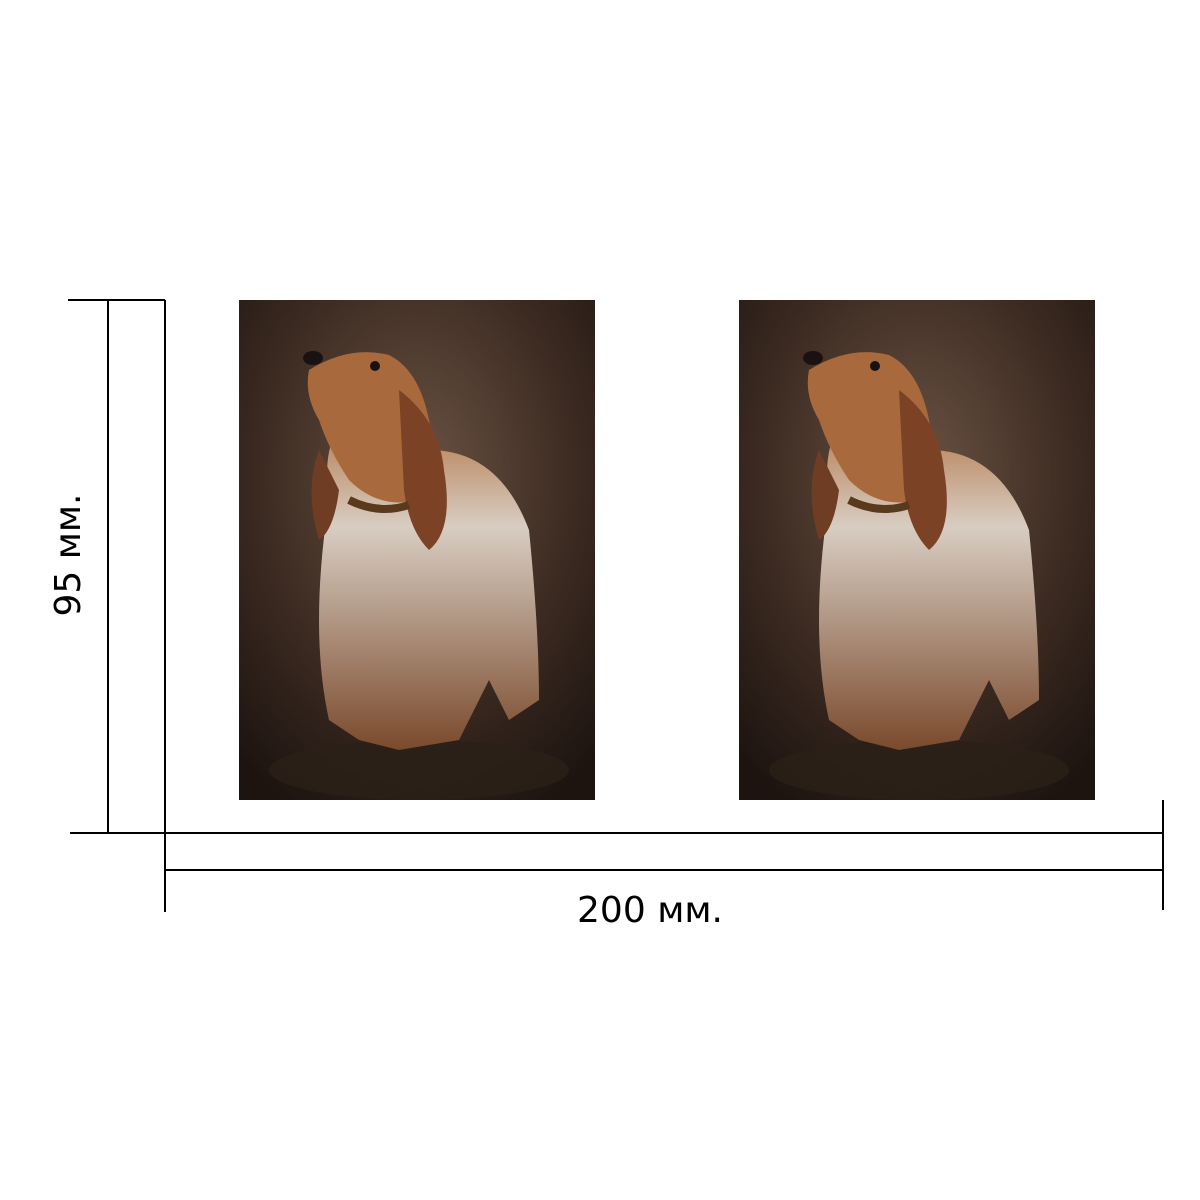 This screenshot has width=1200, height=1200. Describe the element at coordinates (68, 554) in the screenshot. I see `height-label: 95 мм.` at that location.